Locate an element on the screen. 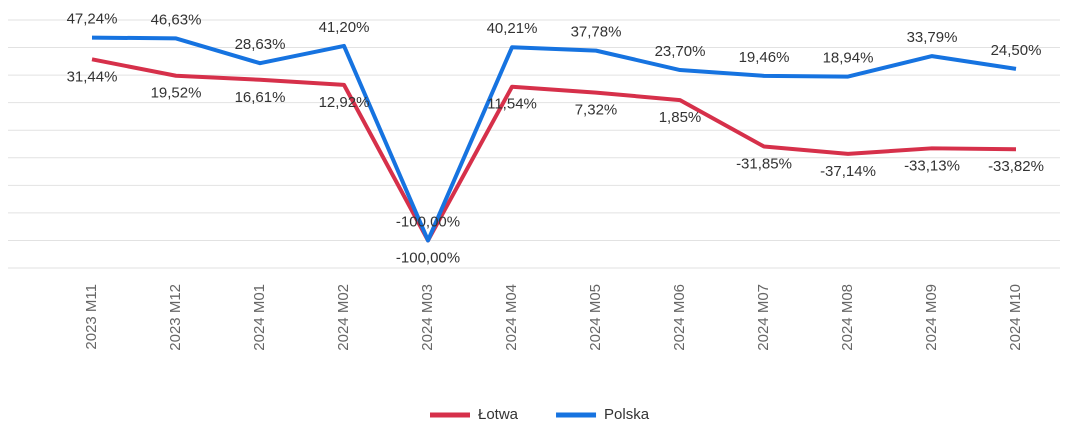  legend-label: Łotwa is located at coordinates (498, 414).